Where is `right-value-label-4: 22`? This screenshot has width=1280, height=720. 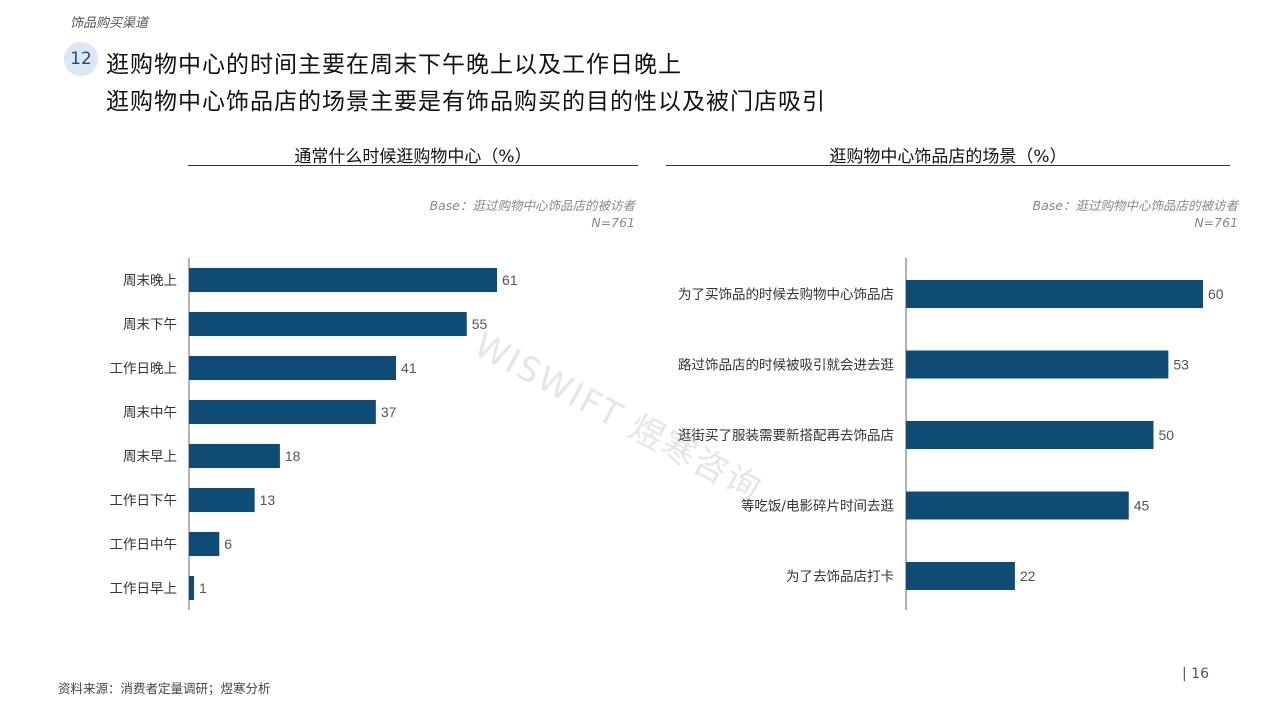
right-value-label-4: 22 is located at coordinates (1028, 576).